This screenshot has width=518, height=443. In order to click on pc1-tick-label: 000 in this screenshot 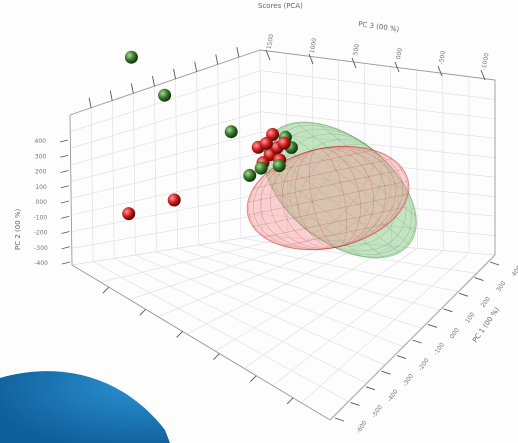, I will do `click(455, 334)`.